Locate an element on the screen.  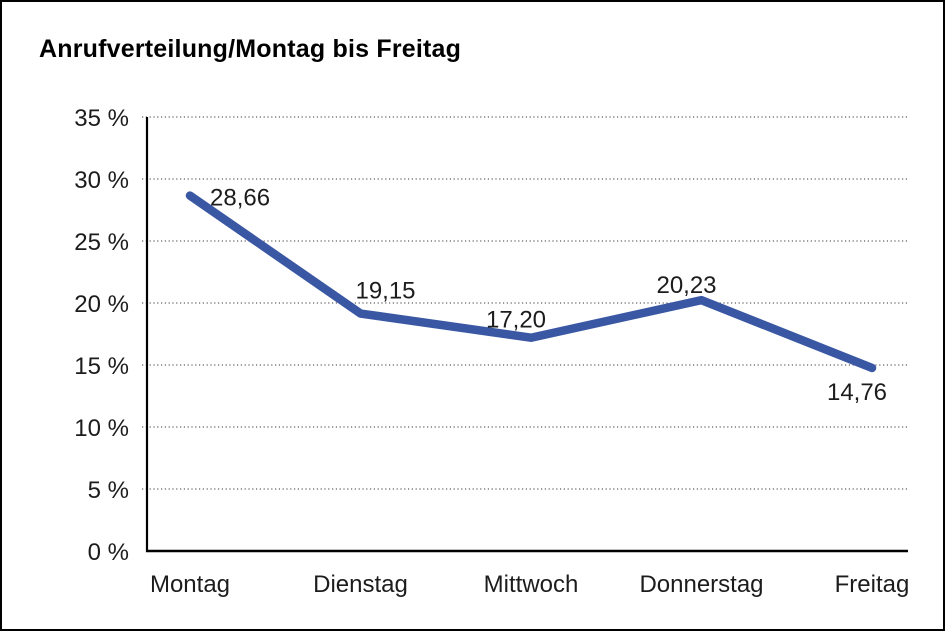
y-axis-tick-label: 10 % is located at coordinates (101, 428).